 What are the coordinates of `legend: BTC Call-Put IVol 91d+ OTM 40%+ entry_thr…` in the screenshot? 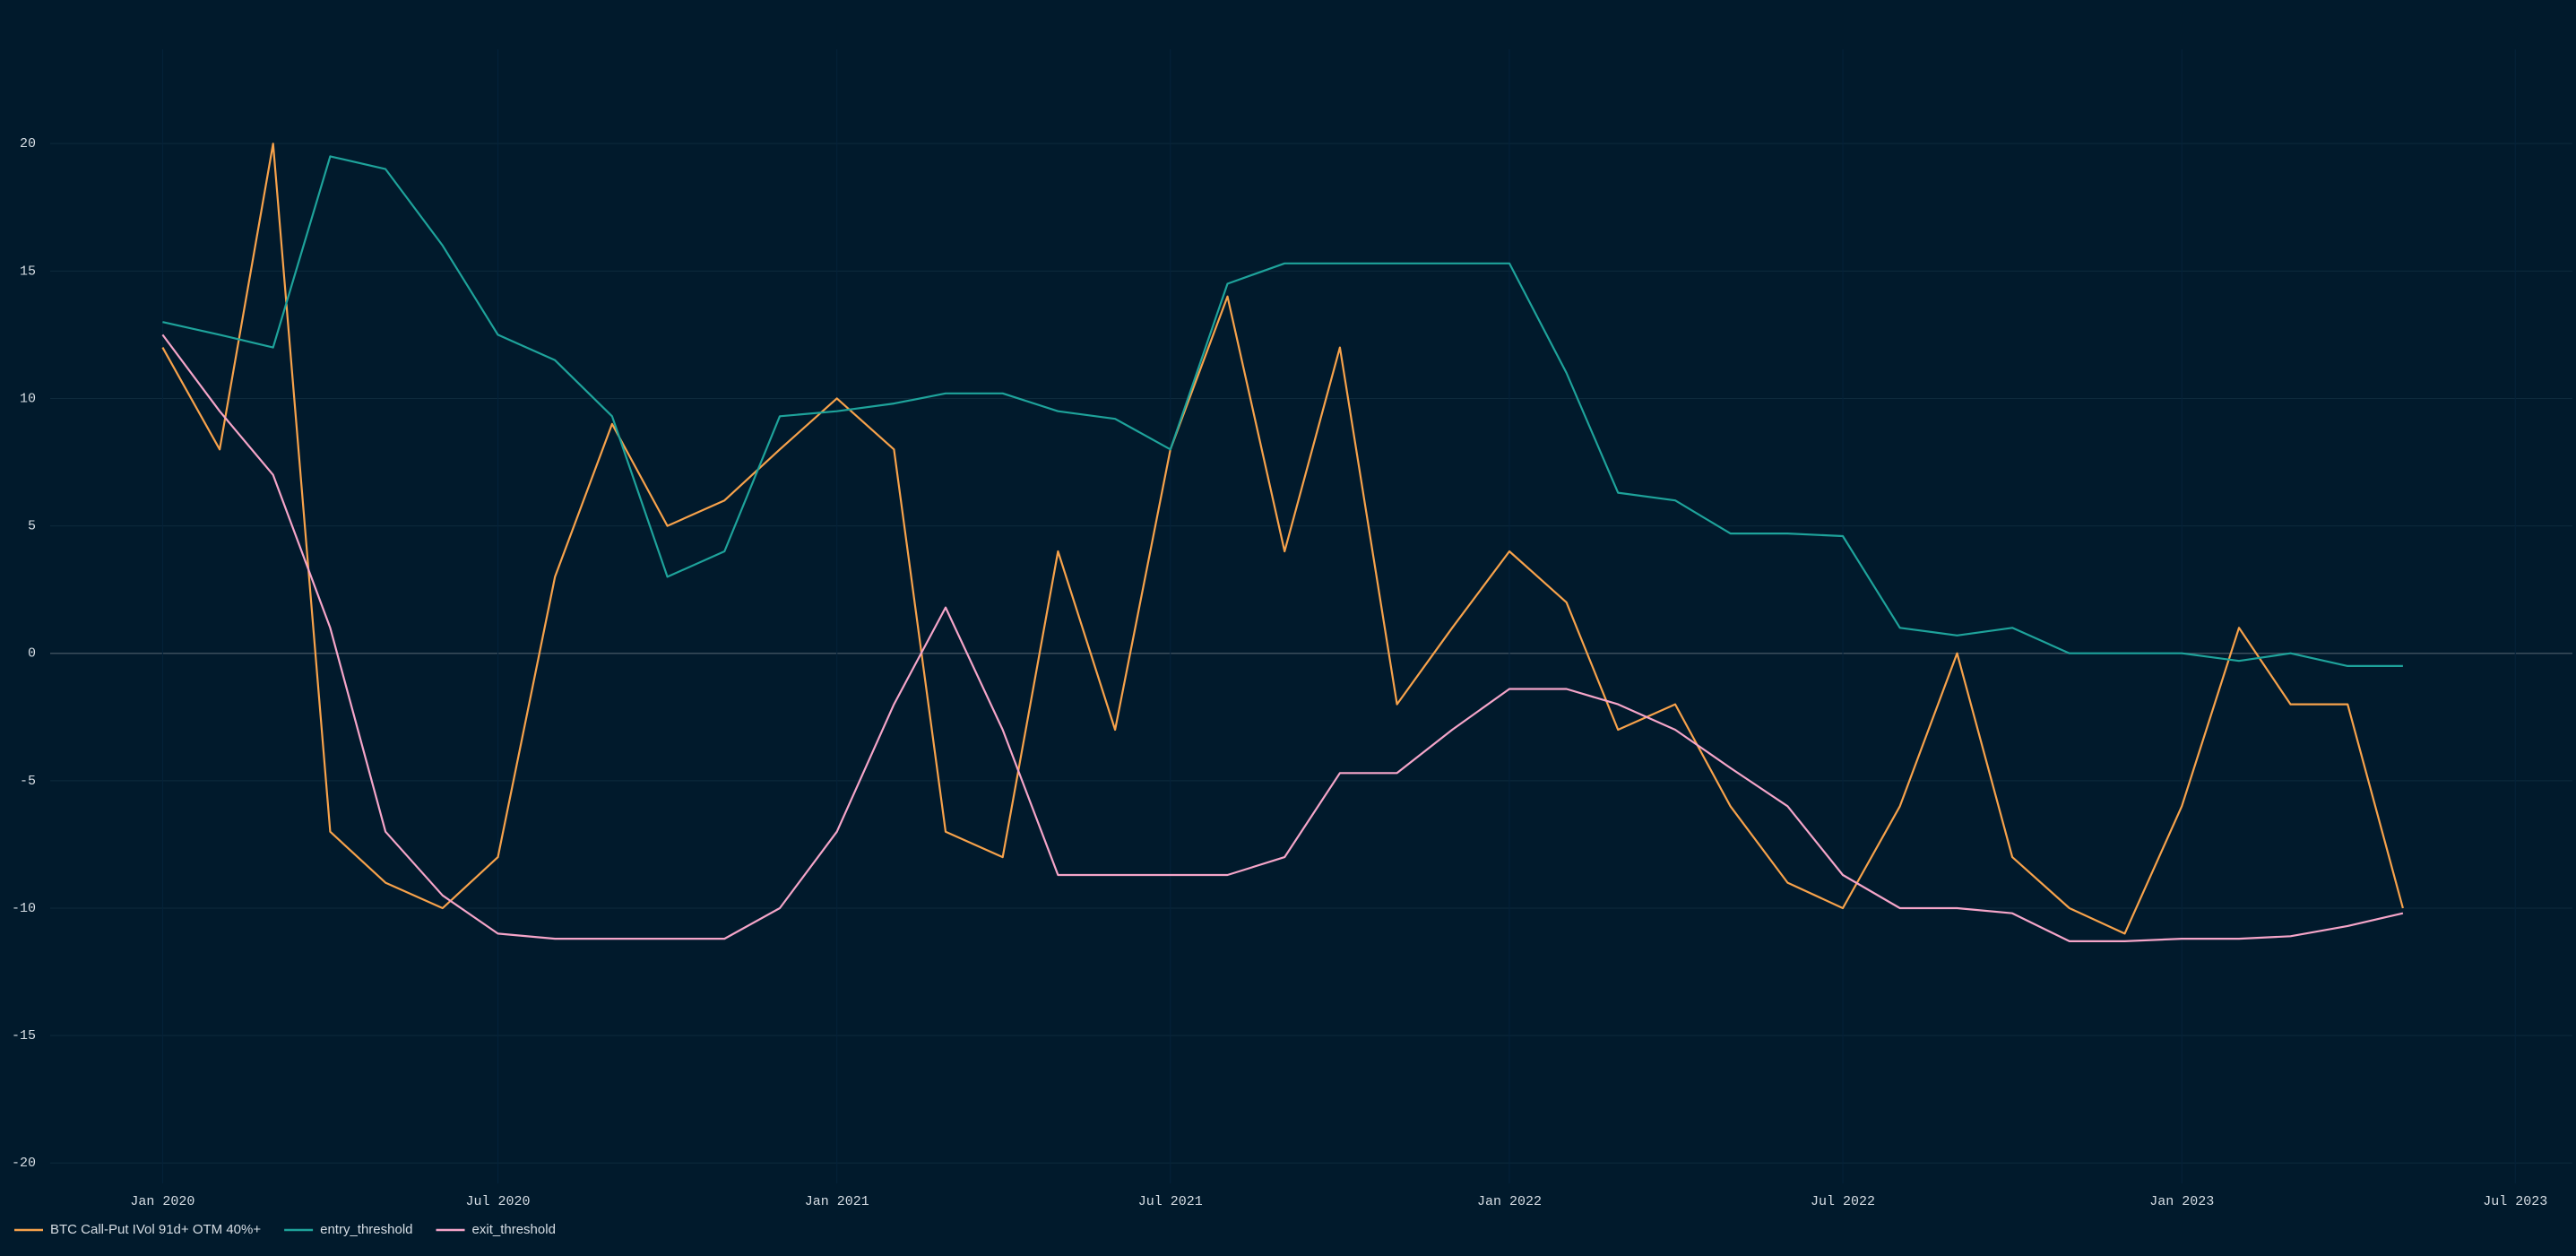 It's located at (285, 1229).